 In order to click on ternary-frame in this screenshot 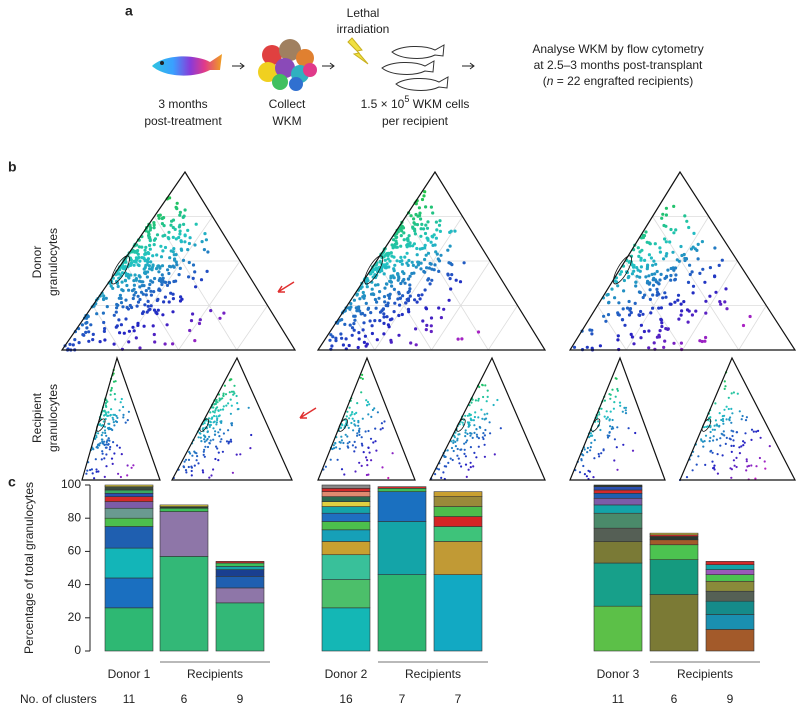, I will do `click(737, 418)`.